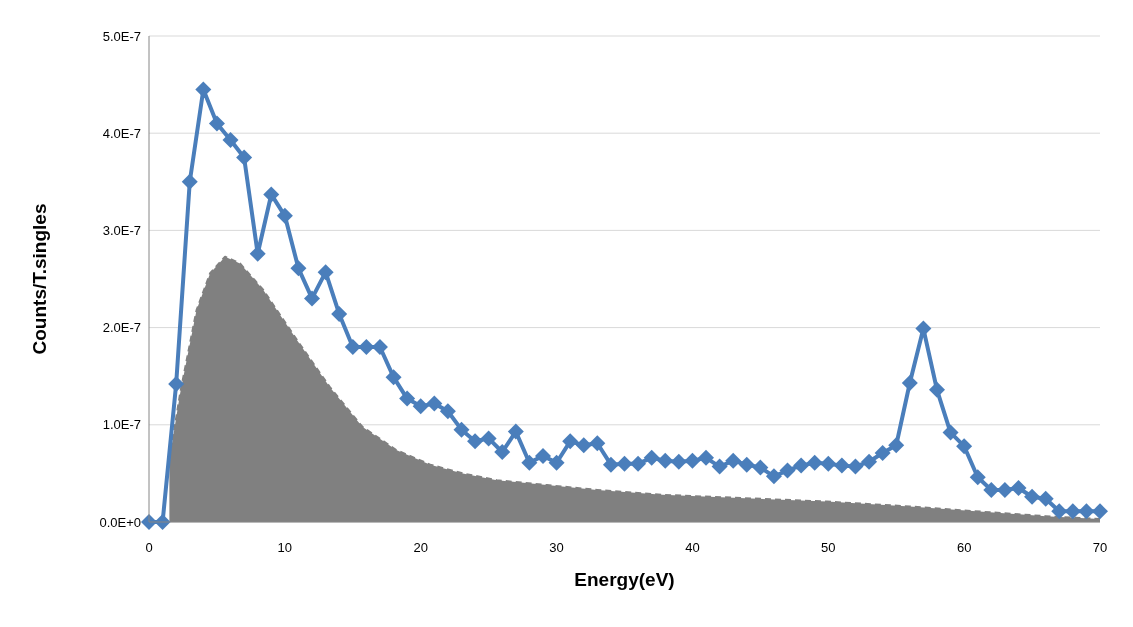 The height and width of the screenshot is (627, 1133). What do you see at coordinates (121, 133) in the screenshot?
I see `y-tick-label: 4.0E-7` at bounding box center [121, 133].